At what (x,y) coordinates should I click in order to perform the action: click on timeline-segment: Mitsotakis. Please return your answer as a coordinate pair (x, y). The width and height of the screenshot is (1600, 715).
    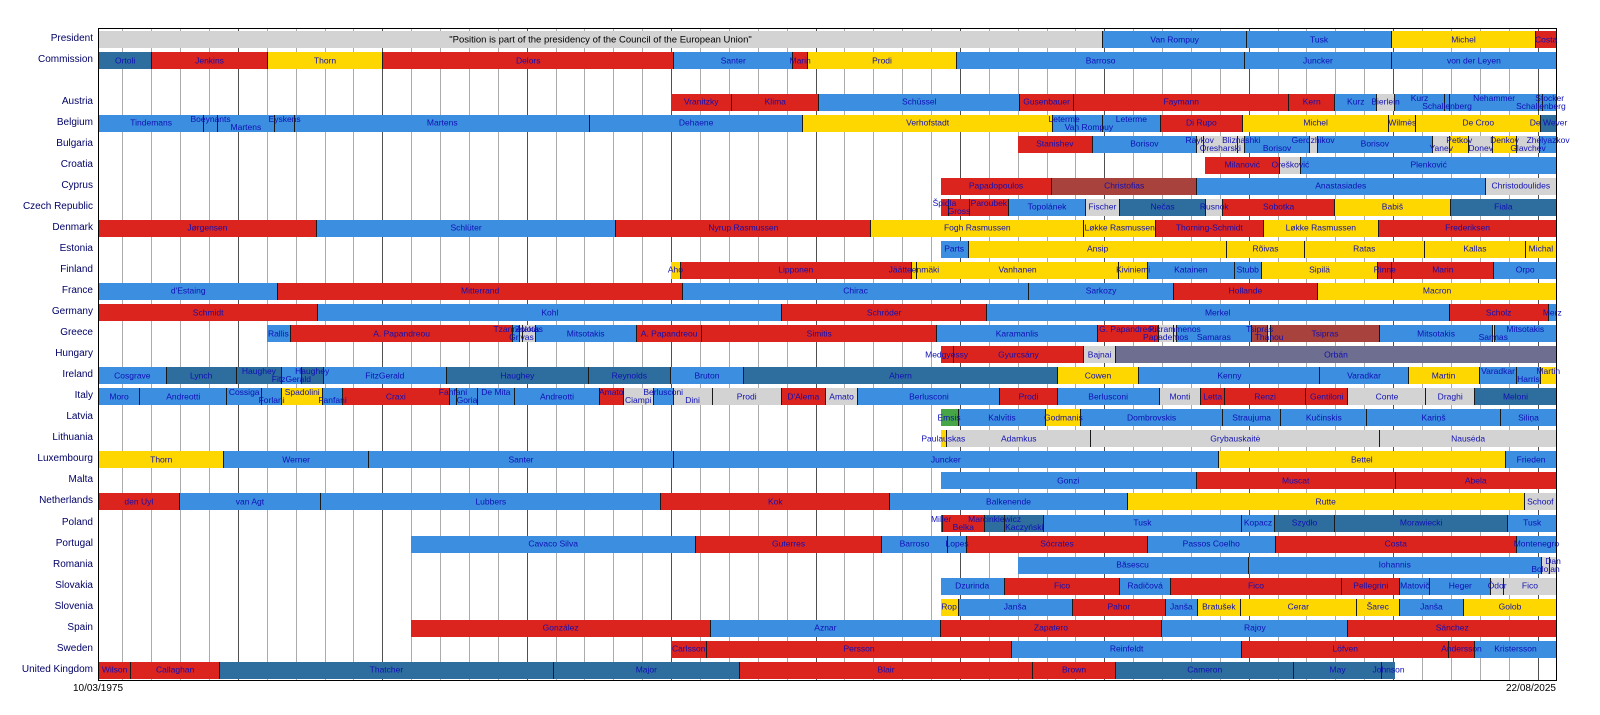
    Looking at the image, I should click on (585, 334).